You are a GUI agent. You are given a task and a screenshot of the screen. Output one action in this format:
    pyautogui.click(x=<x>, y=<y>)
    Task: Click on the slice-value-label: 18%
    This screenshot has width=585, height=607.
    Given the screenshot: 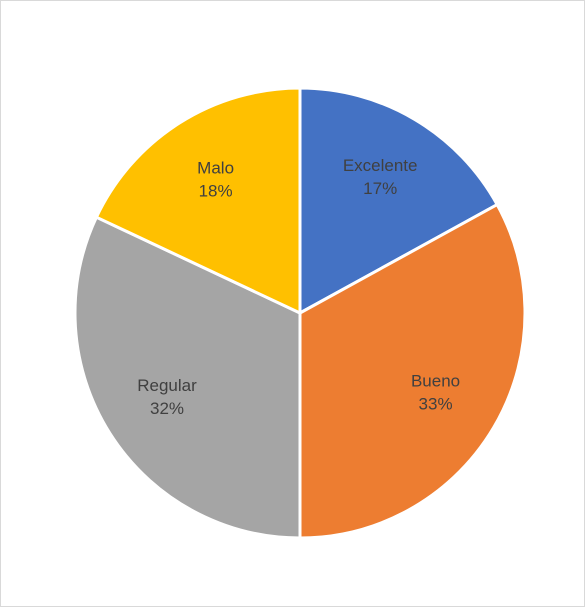 What is the action you would take?
    pyautogui.click(x=216, y=191)
    